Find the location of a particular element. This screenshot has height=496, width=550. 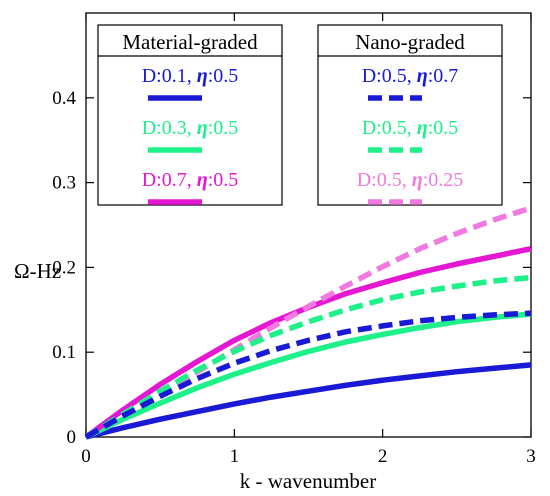

legend-entries-material: D:0.1, η:0.5 D:0.3, η:0.5 D:0.7, η:0.5 is located at coordinates (190, 135).